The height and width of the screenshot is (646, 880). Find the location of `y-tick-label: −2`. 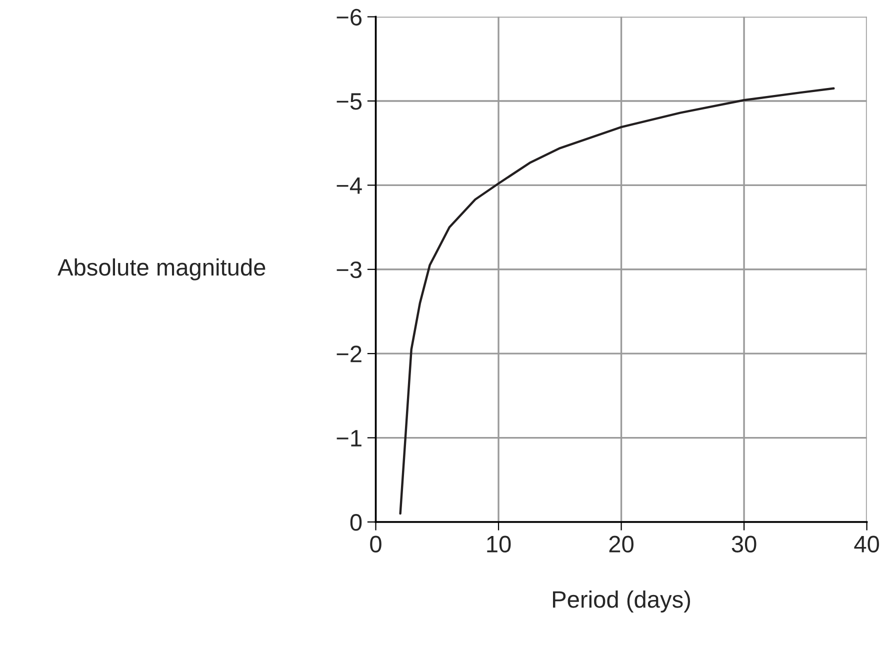

y-tick-label: −2 is located at coordinates (349, 354).